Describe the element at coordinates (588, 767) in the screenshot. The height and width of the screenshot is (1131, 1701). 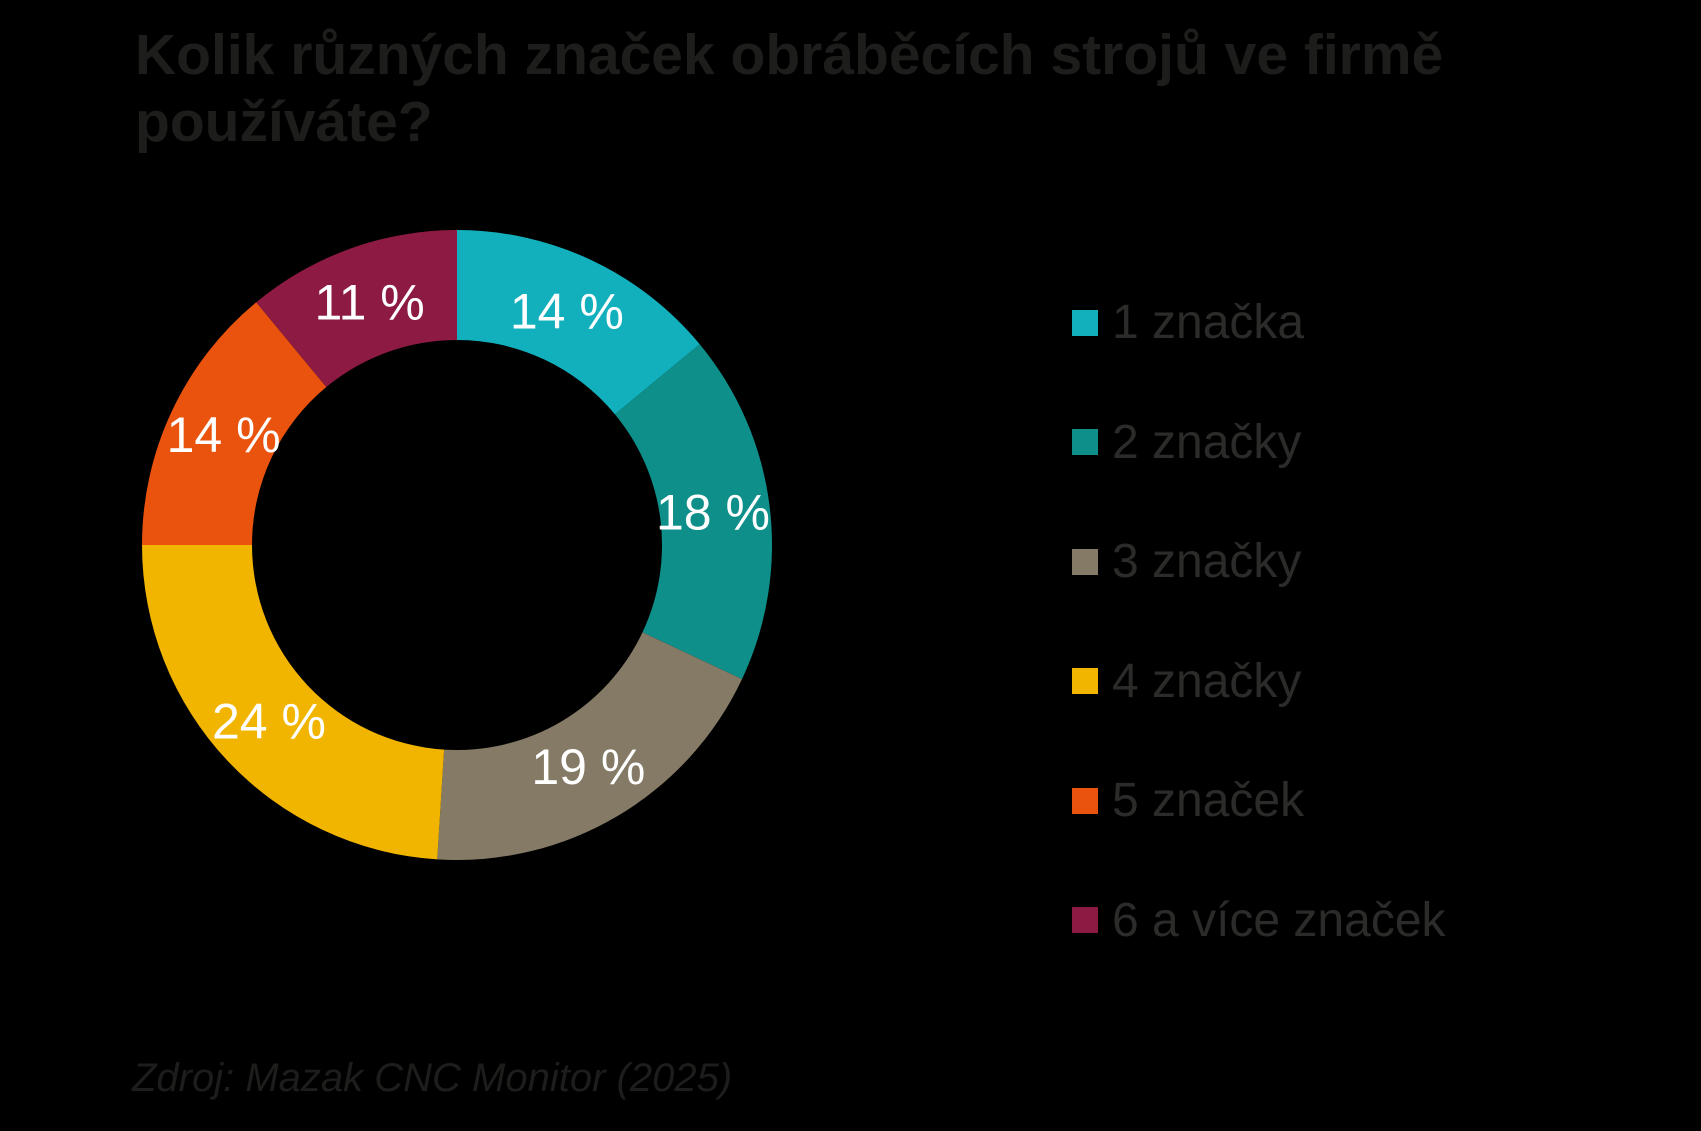
I see `donut-data-label: 19 %` at that location.